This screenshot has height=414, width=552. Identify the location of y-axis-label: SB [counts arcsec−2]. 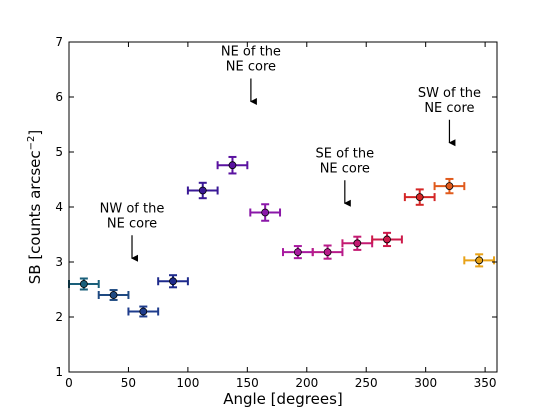
(35, 207).